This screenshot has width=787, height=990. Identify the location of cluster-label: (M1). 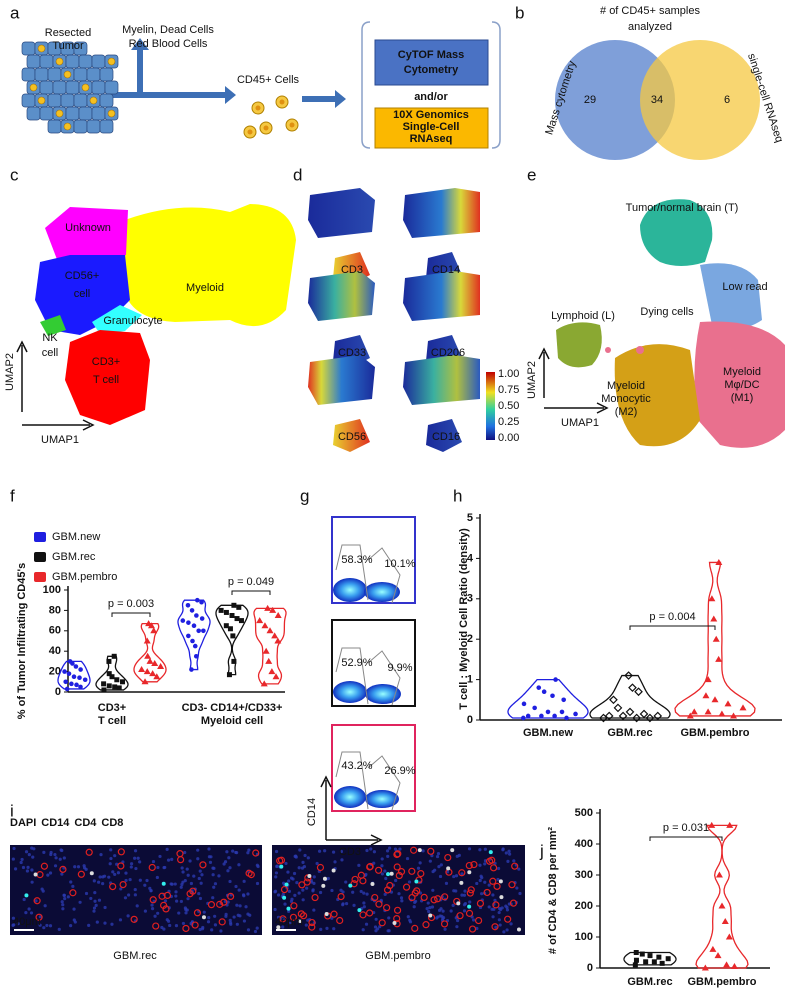
(742, 398).